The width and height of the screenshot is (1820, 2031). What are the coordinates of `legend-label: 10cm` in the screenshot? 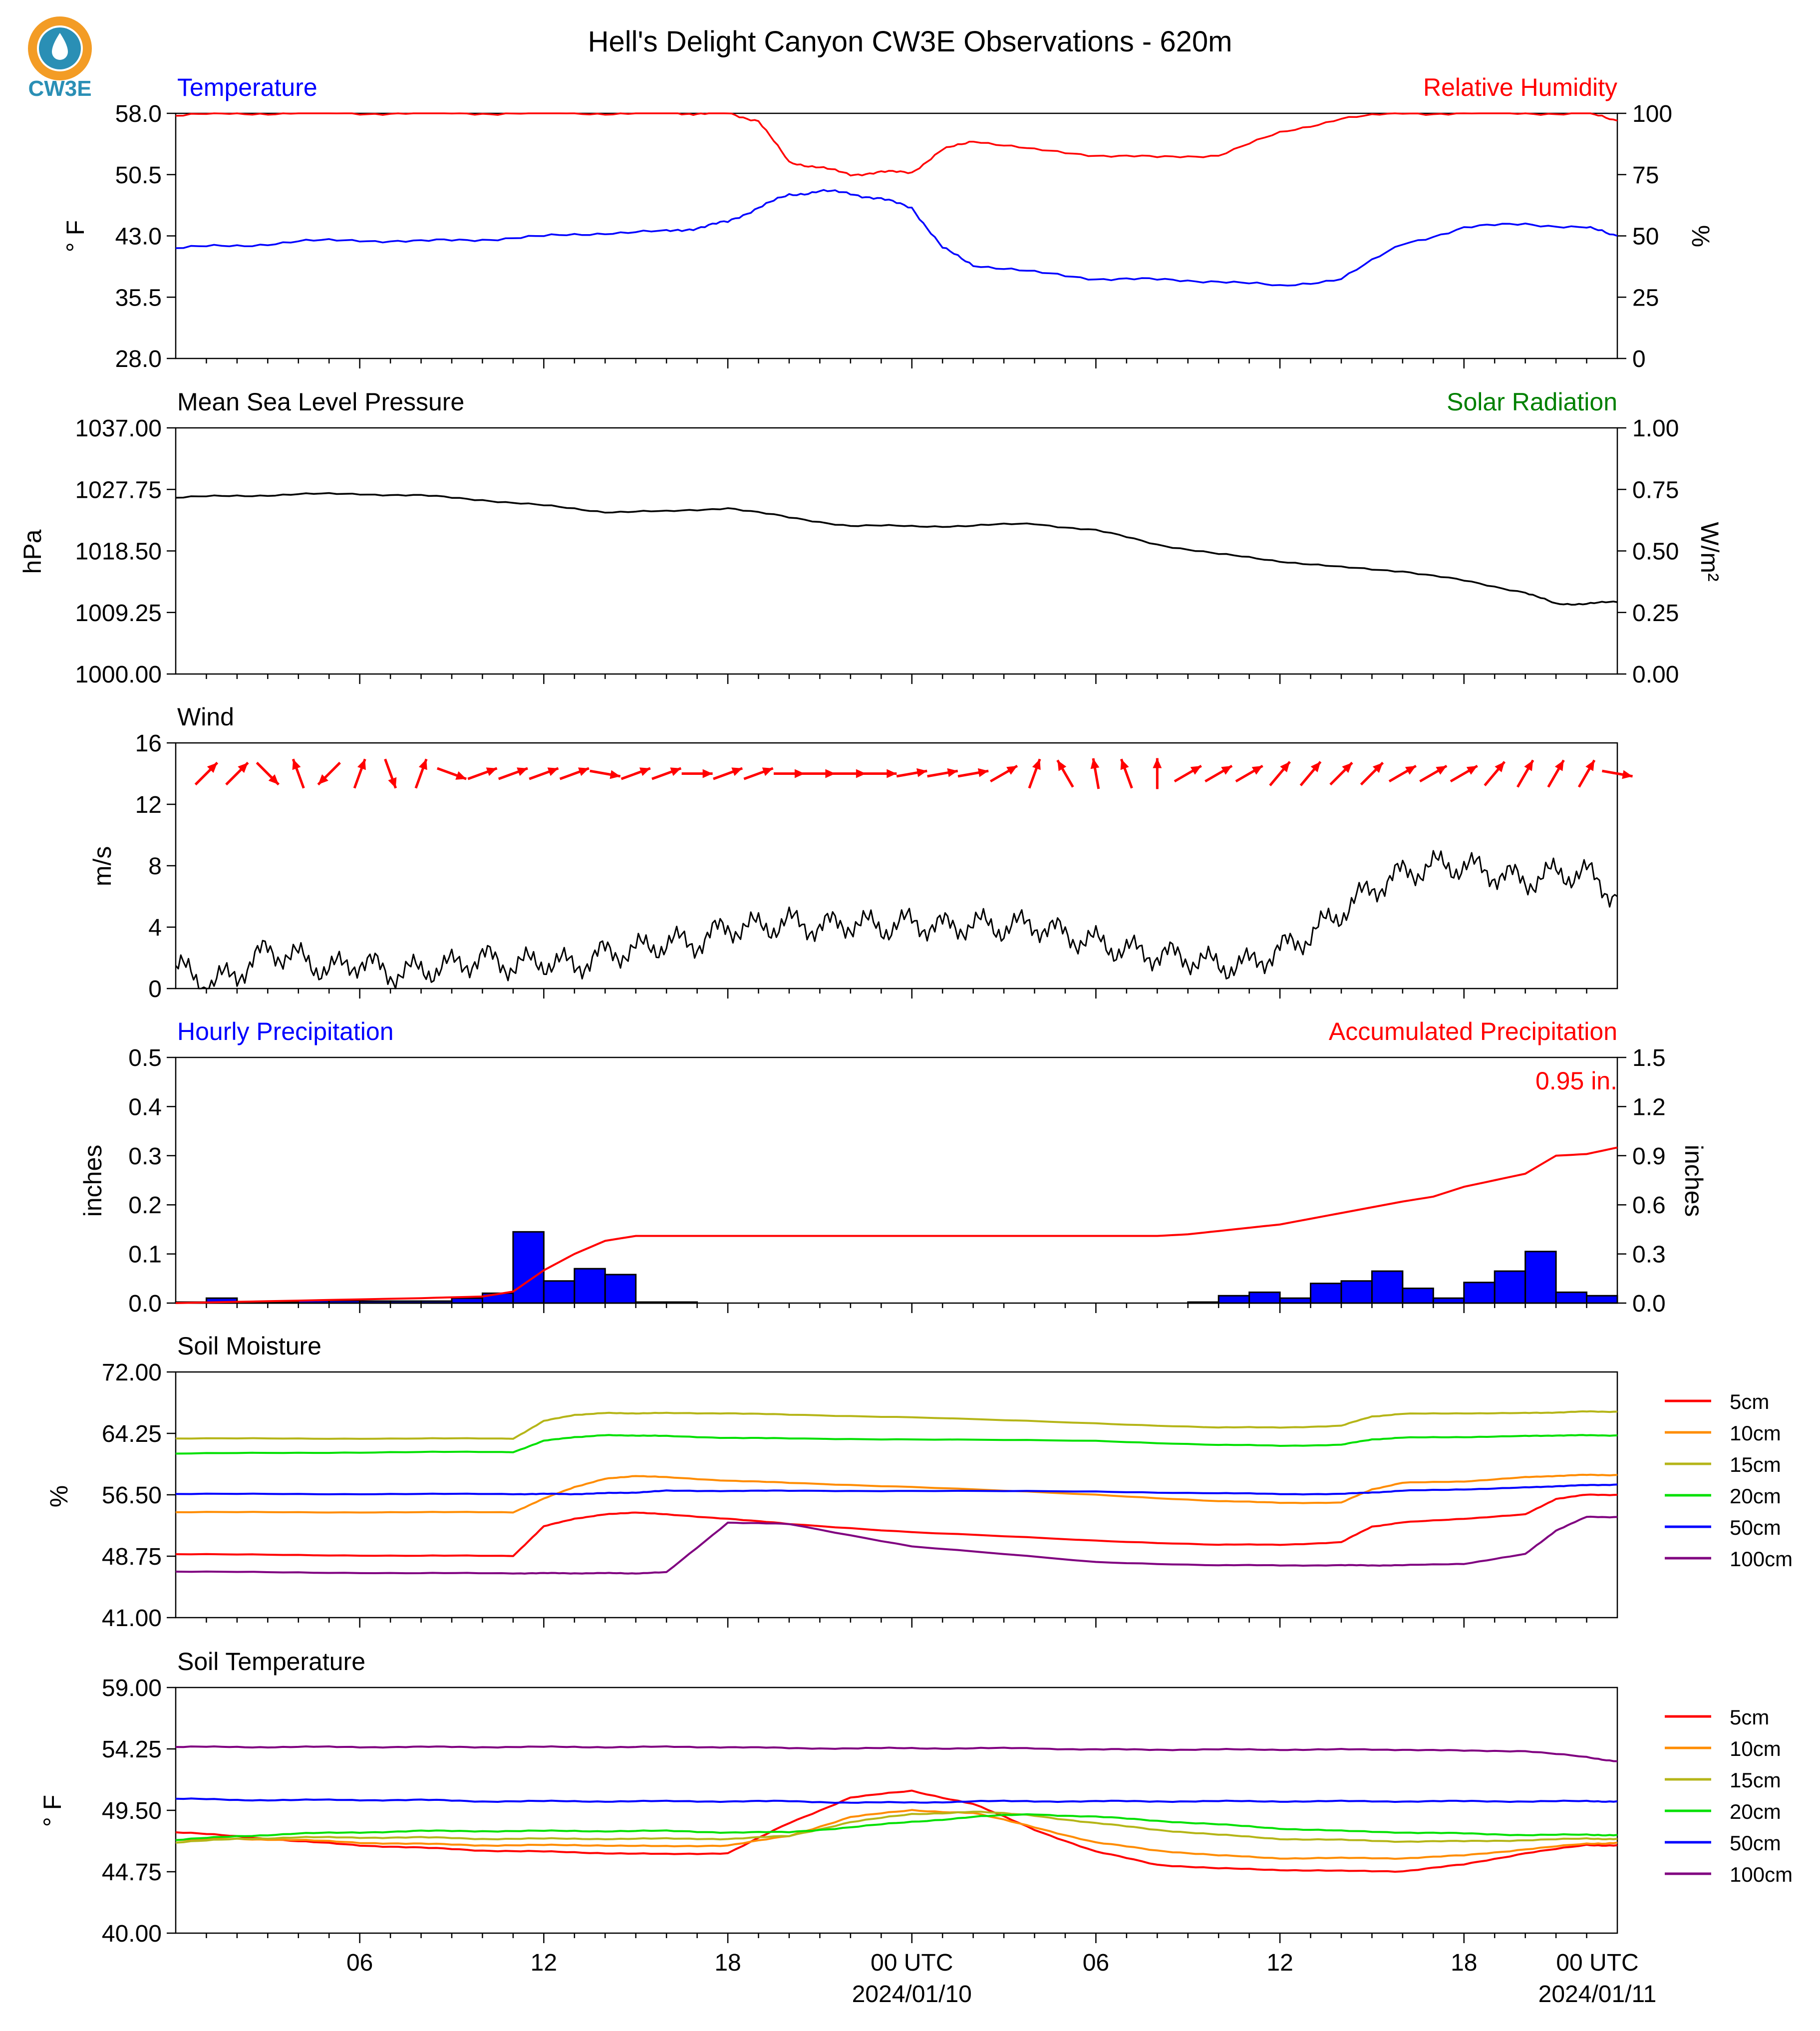 It's located at (1755, 1433).